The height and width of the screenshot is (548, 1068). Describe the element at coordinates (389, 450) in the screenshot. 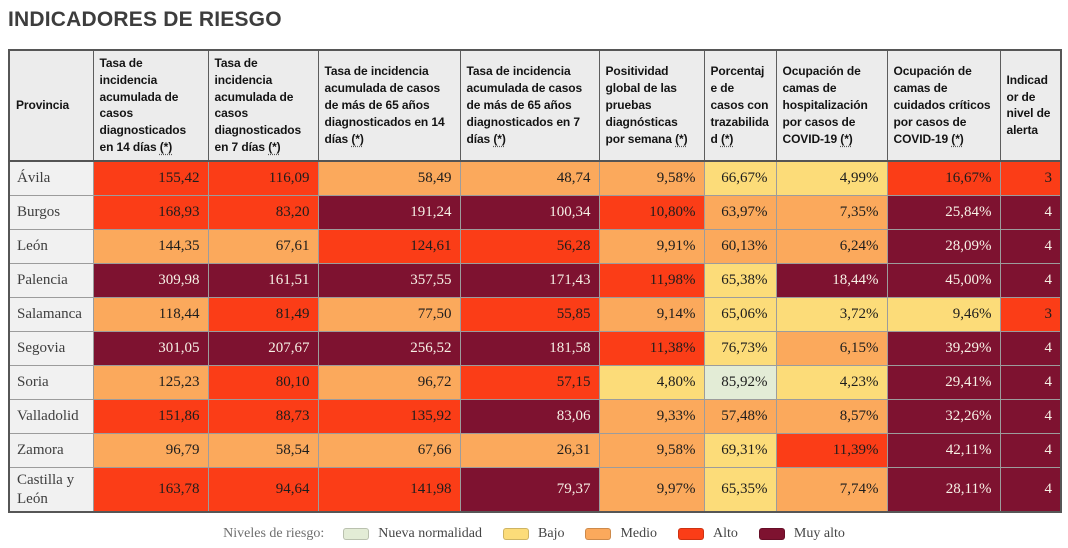

I see `value-cell: 67,66` at that location.